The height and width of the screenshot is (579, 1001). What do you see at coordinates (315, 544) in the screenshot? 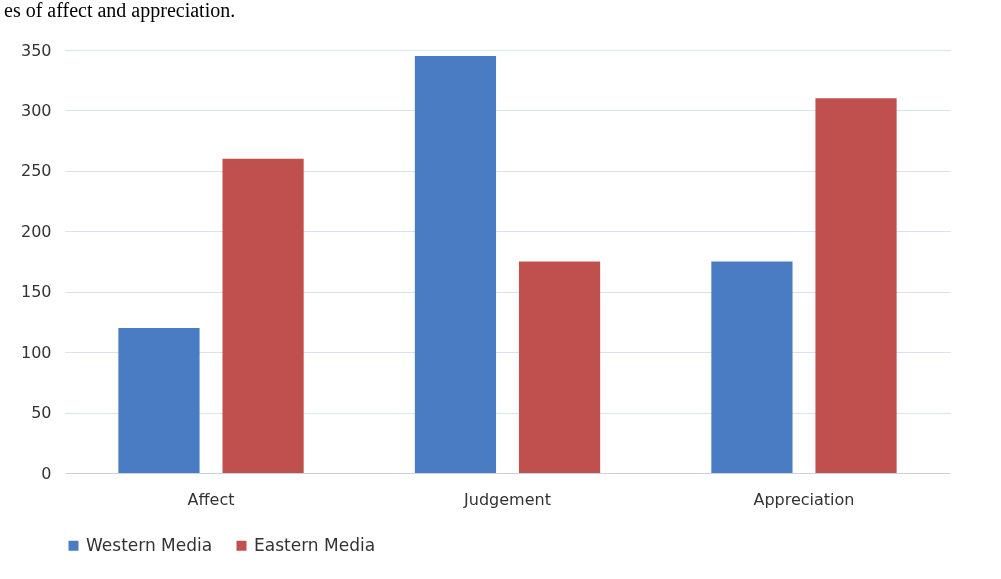
I see `legend-label: Eastern Media` at bounding box center [315, 544].